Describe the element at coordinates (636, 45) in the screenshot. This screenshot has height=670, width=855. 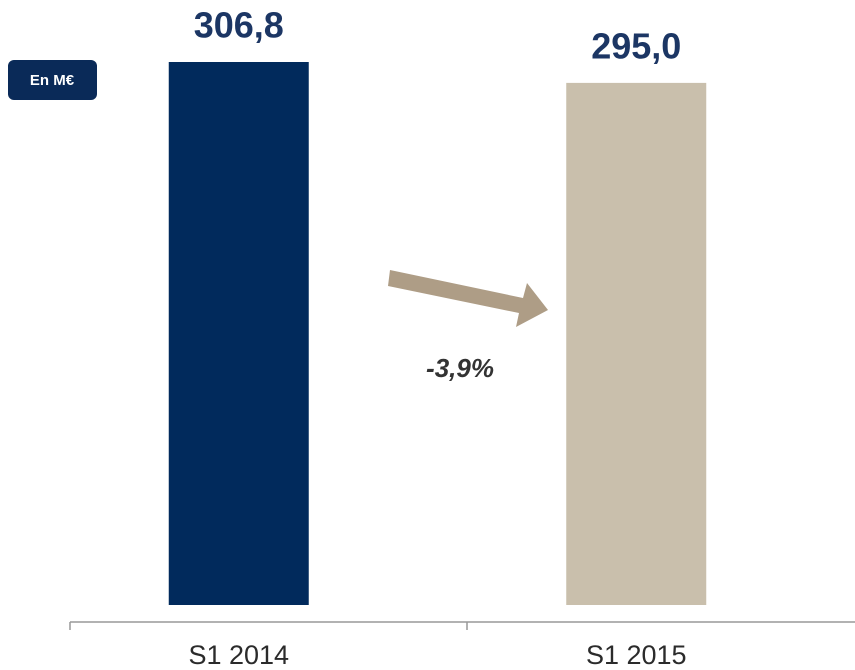
I see `value-label: 295,0` at that location.